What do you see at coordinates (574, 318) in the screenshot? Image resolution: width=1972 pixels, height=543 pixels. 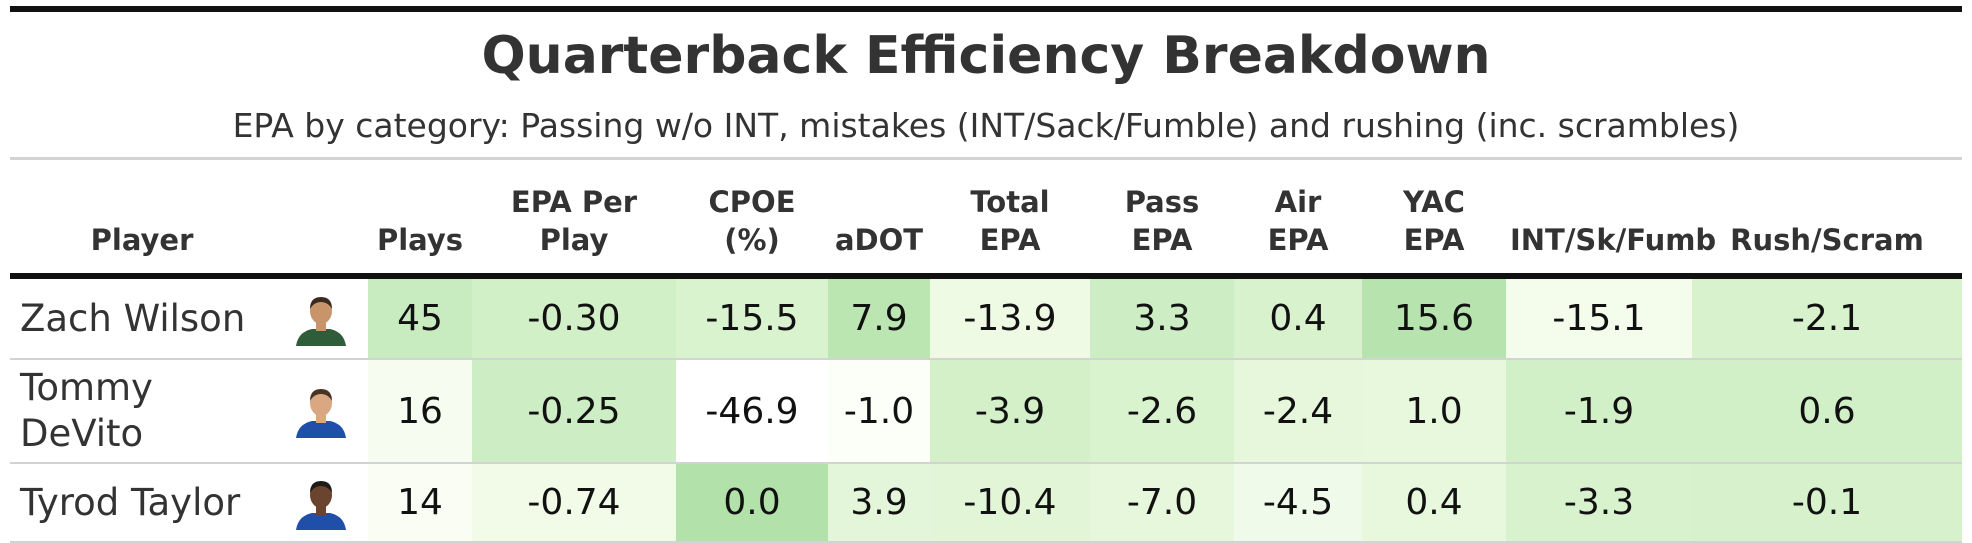 I see `epa-per-play-cell: -0.30` at bounding box center [574, 318].